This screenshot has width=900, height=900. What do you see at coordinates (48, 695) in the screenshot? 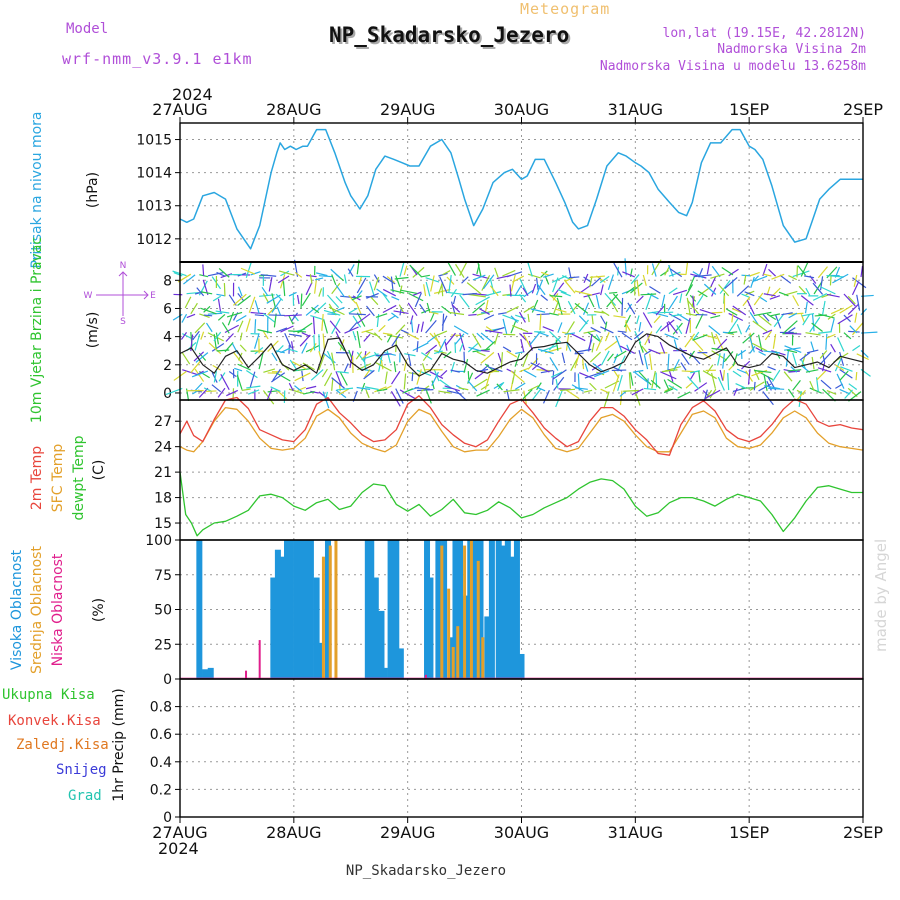
I see `precip-legend-total: Ukupna Kisa` at bounding box center [48, 695].